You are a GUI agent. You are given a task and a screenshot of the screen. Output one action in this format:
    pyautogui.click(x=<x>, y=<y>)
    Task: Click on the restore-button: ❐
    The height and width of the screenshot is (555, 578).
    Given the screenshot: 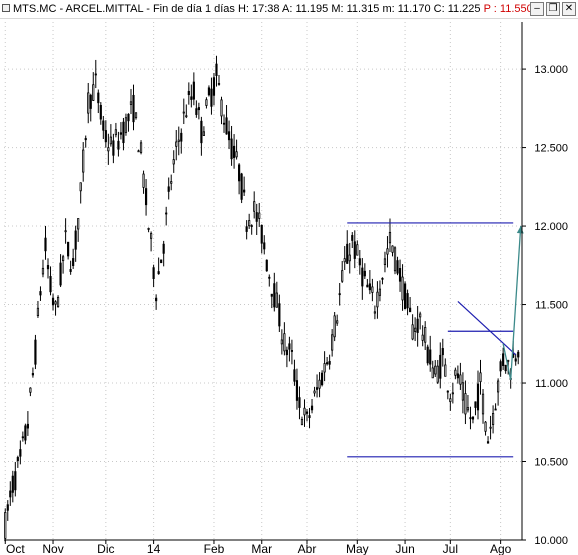 What is the action you would take?
    pyautogui.click(x=553, y=9)
    